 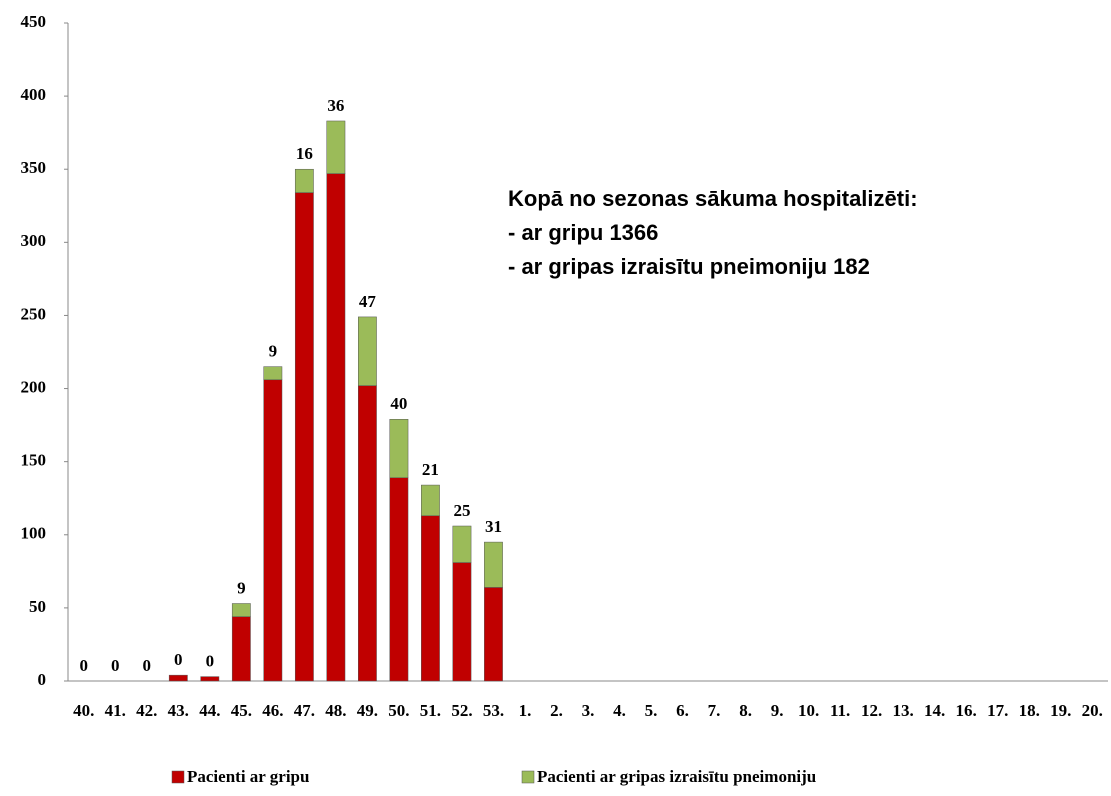 I want to click on x-tick-label: 50., so click(x=398, y=710).